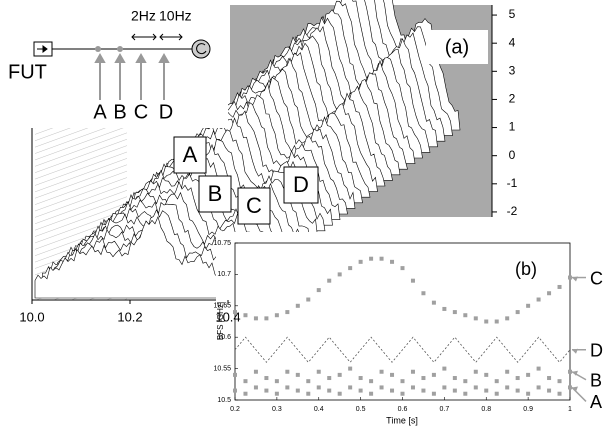  What do you see at coordinates (220, 321) in the screenshot?
I see `y-axis-label: BFS [GHz]` at bounding box center [220, 321].